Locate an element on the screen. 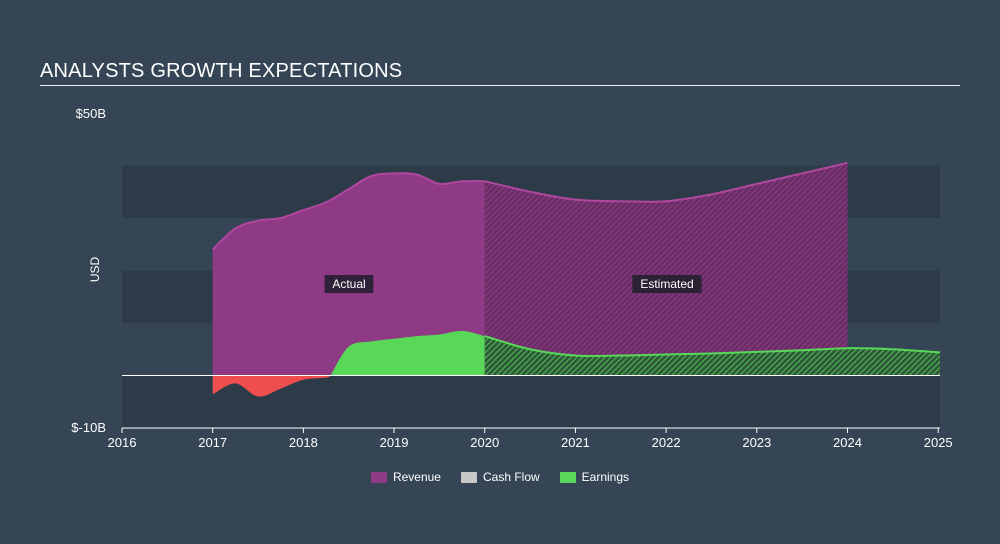 Image resolution: width=1000 pixels, height=544 pixels. x-tick-label-2019: 2019 is located at coordinates (394, 442).